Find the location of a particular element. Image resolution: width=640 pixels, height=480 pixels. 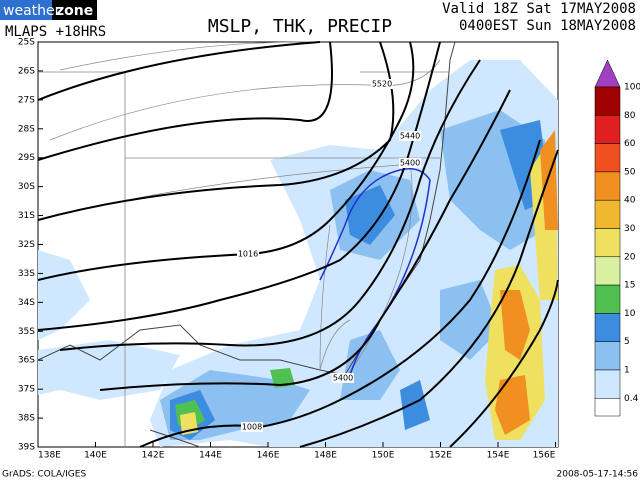

legend-label: 15 is located at coordinates (629, 286).